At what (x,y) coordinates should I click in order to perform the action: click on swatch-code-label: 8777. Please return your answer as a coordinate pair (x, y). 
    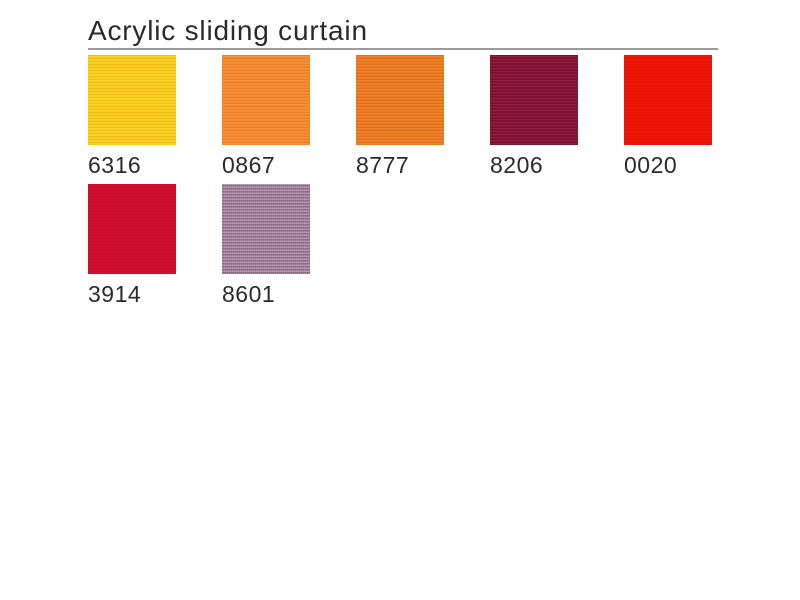
    Looking at the image, I should click on (383, 165).